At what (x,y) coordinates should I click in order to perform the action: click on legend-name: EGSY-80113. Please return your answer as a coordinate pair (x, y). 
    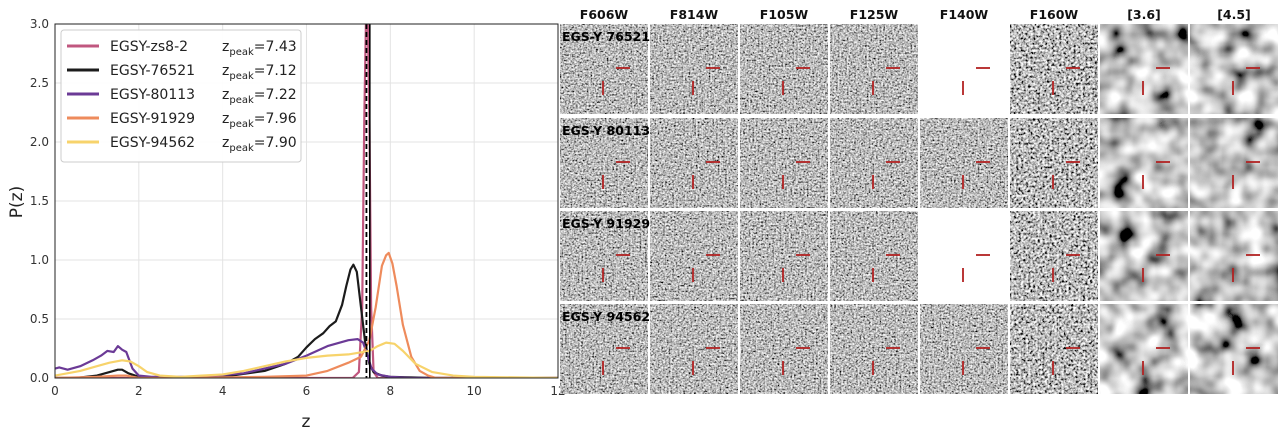
    Looking at the image, I should click on (152, 95).